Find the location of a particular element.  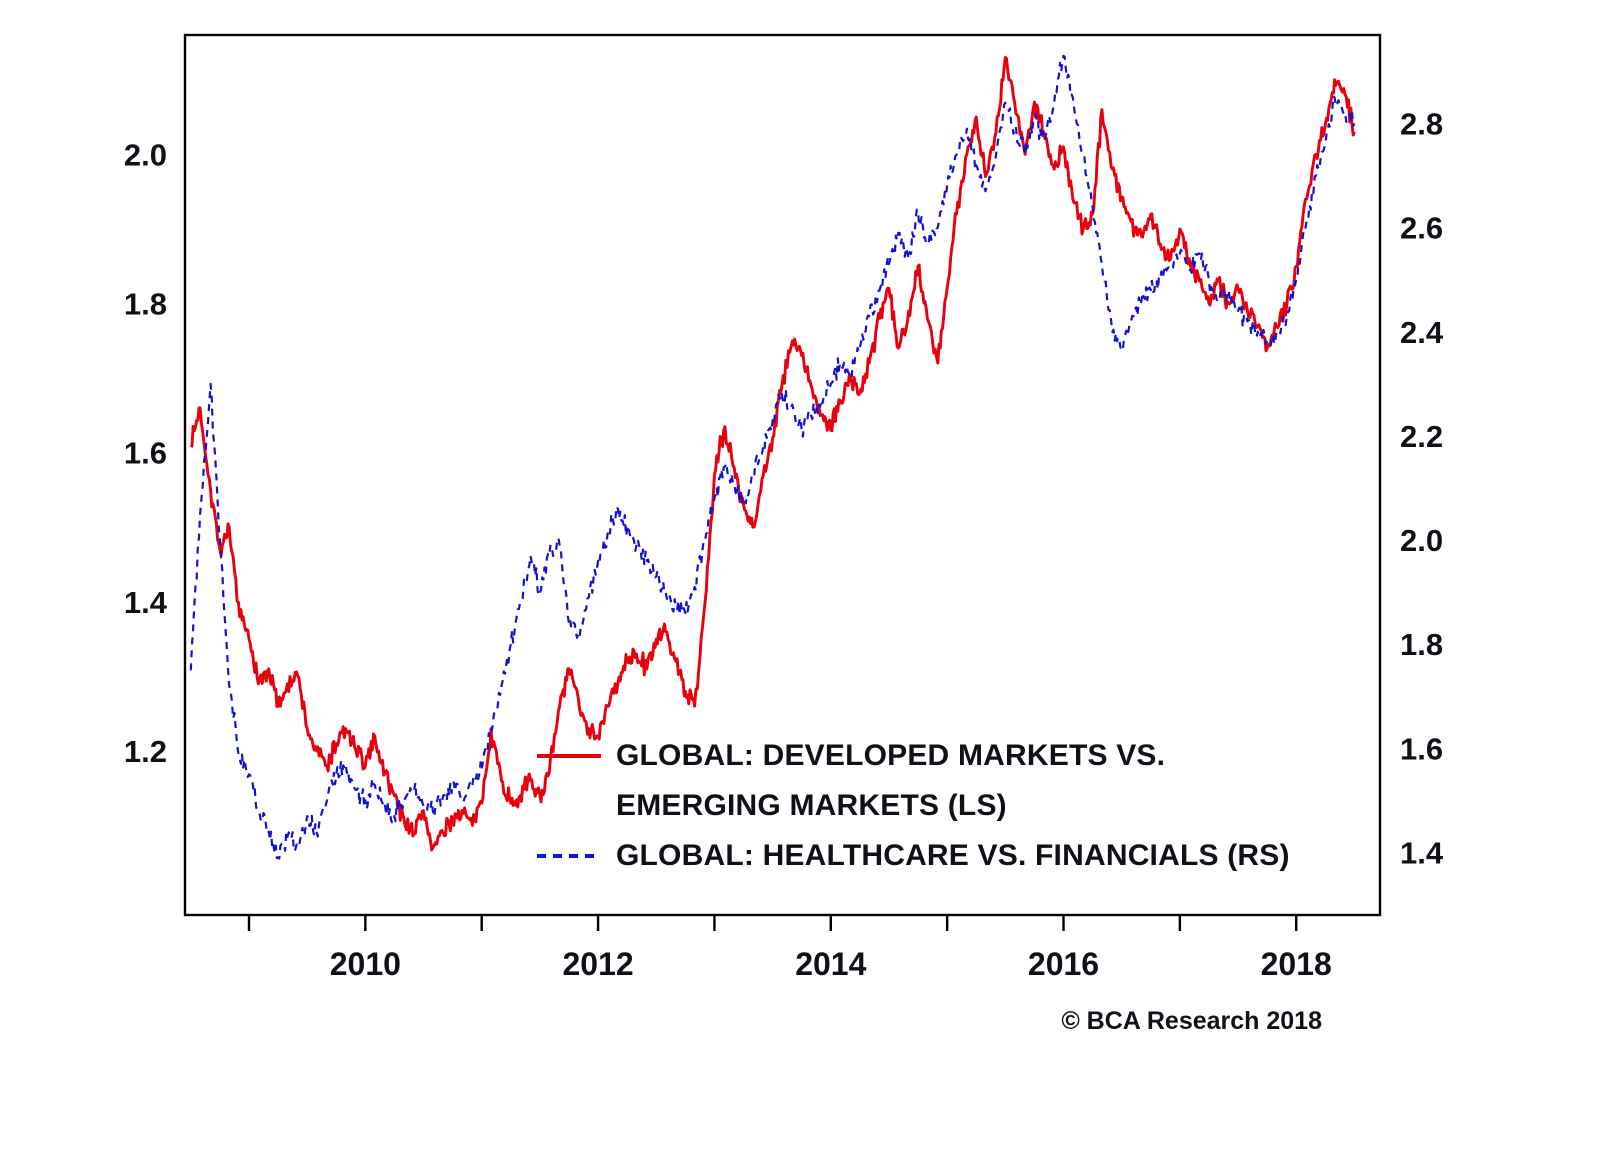

legend-item-healthcare-vs-financials: GLOBAL: HEALTHCARE VS. FINANCIALS (RS) is located at coordinates (913, 856).